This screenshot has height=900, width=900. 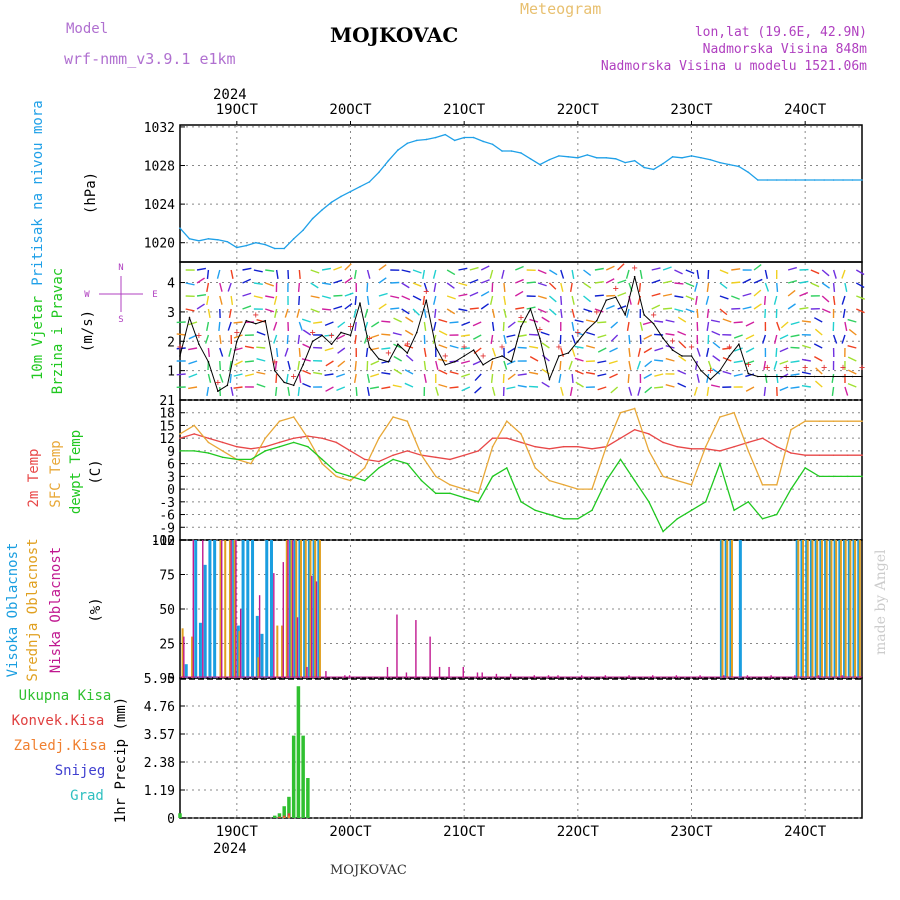 I want to click on precip-bar, so click(x=288, y=816).